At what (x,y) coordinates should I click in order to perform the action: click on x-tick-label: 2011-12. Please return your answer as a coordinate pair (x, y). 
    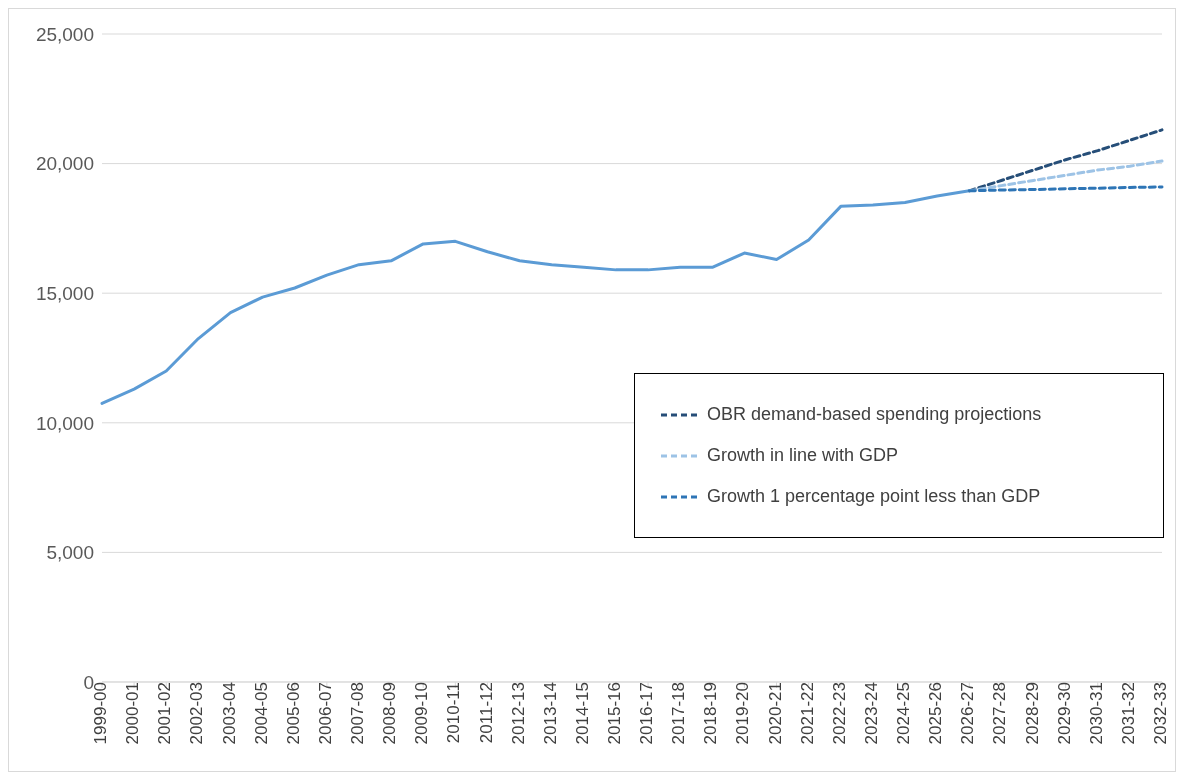
    Looking at the image, I should click on (486, 713).